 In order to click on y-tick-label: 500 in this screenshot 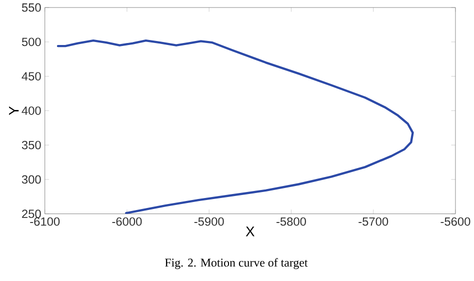, I will do `click(31, 42)`.